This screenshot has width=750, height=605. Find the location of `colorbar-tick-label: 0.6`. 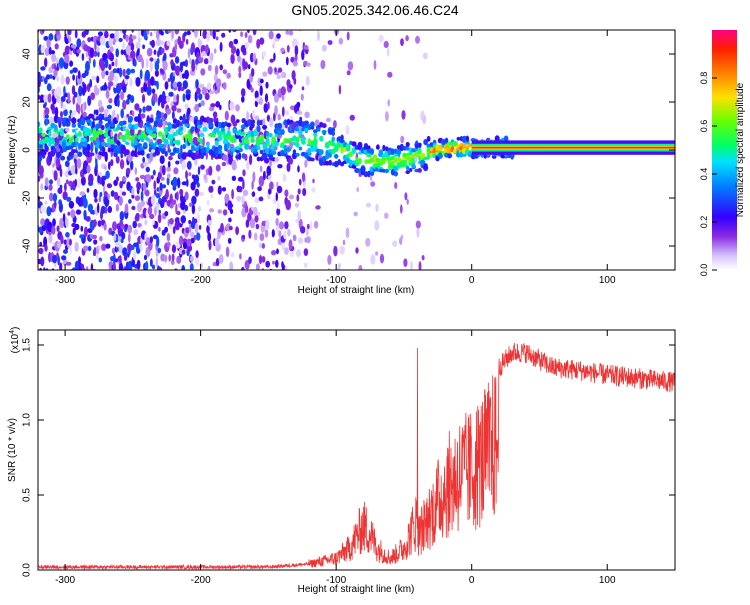

colorbar-tick-label: 0.6 is located at coordinates (704, 126).